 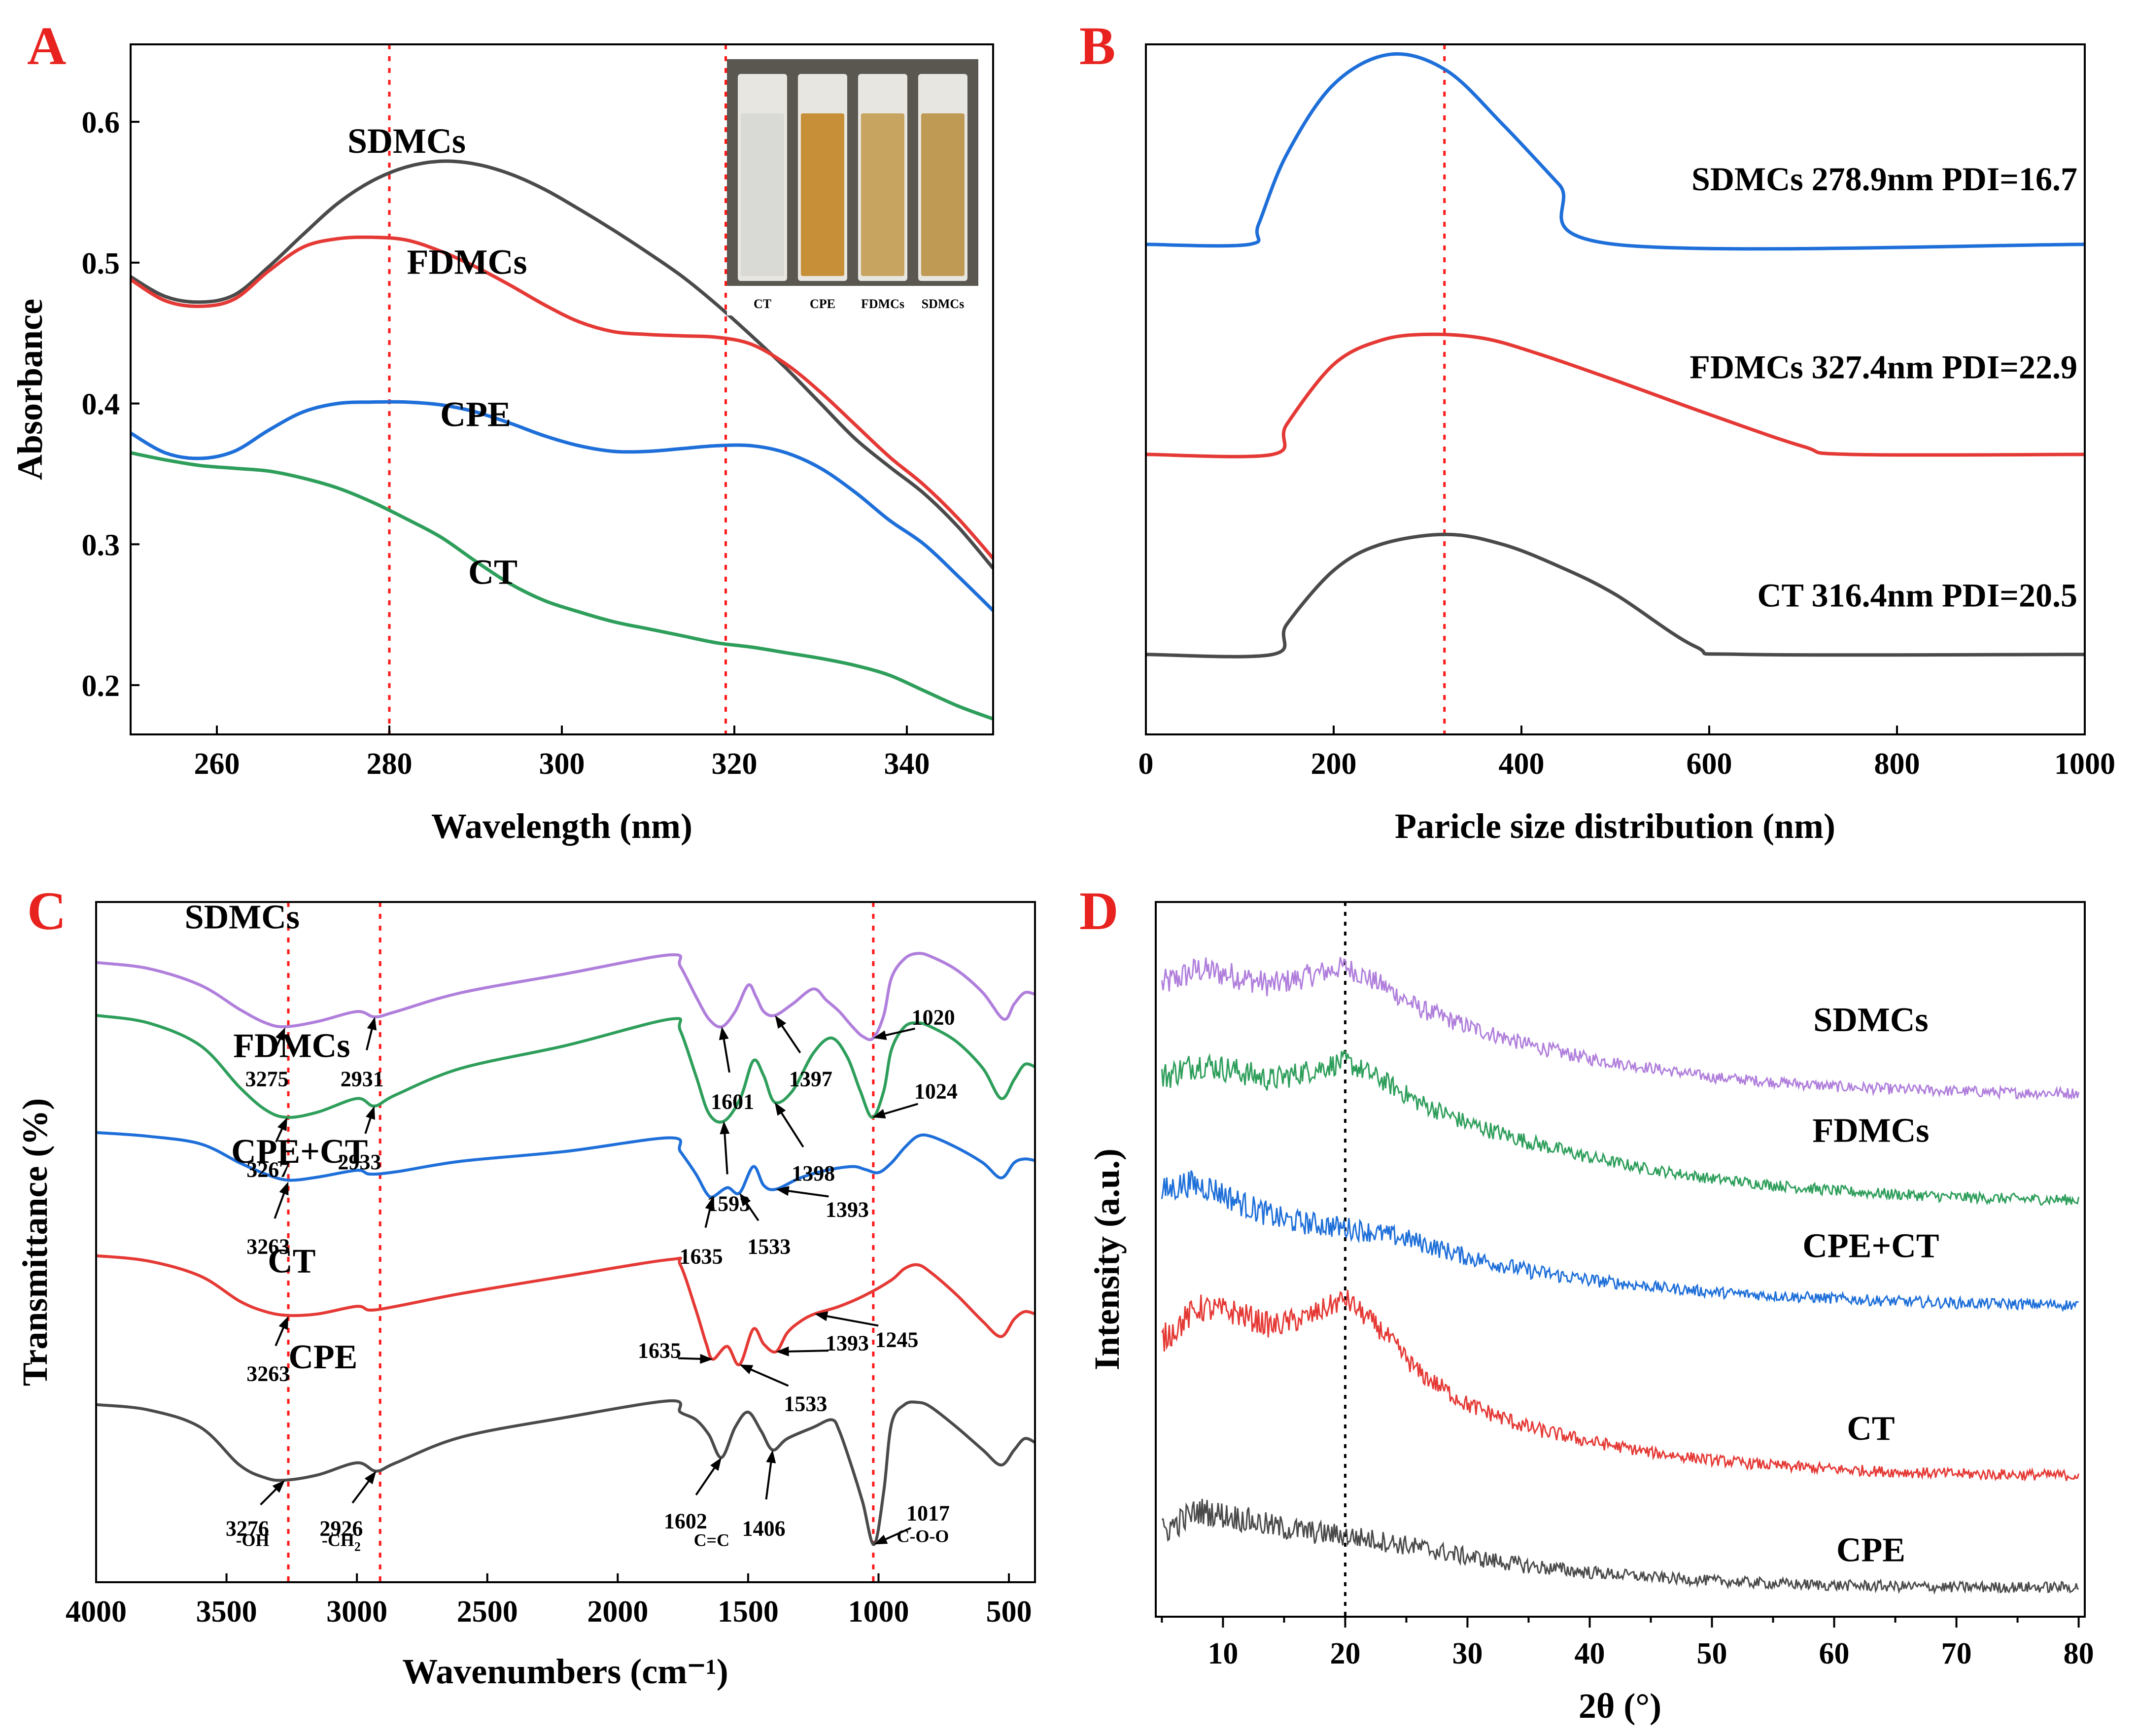 What do you see at coordinates (341, 1529) in the screenshot?
I see `annotation-text: 2926` at bounding box center [341, 1529].